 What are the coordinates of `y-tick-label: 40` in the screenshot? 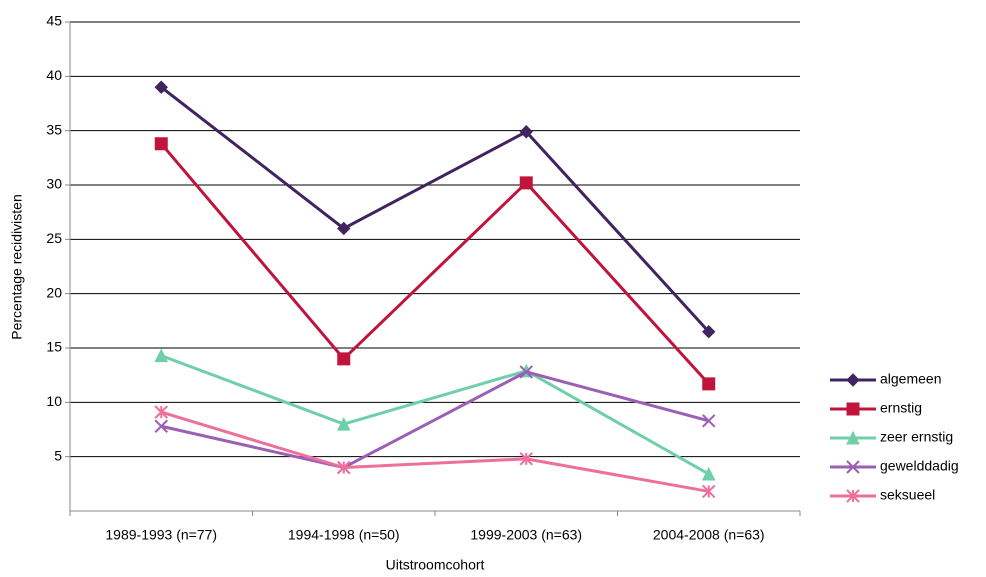 It's located at (54, 75).